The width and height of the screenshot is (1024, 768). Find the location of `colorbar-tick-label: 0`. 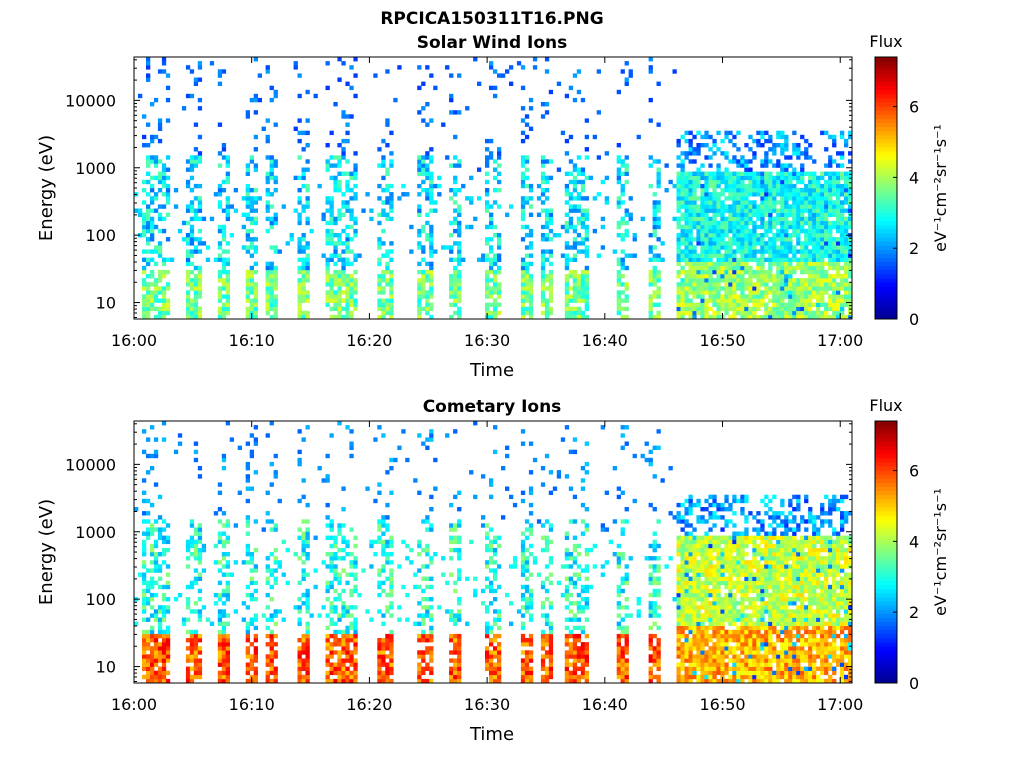

colorbar-tick-label: 0 is located at coordinates (914, 319).